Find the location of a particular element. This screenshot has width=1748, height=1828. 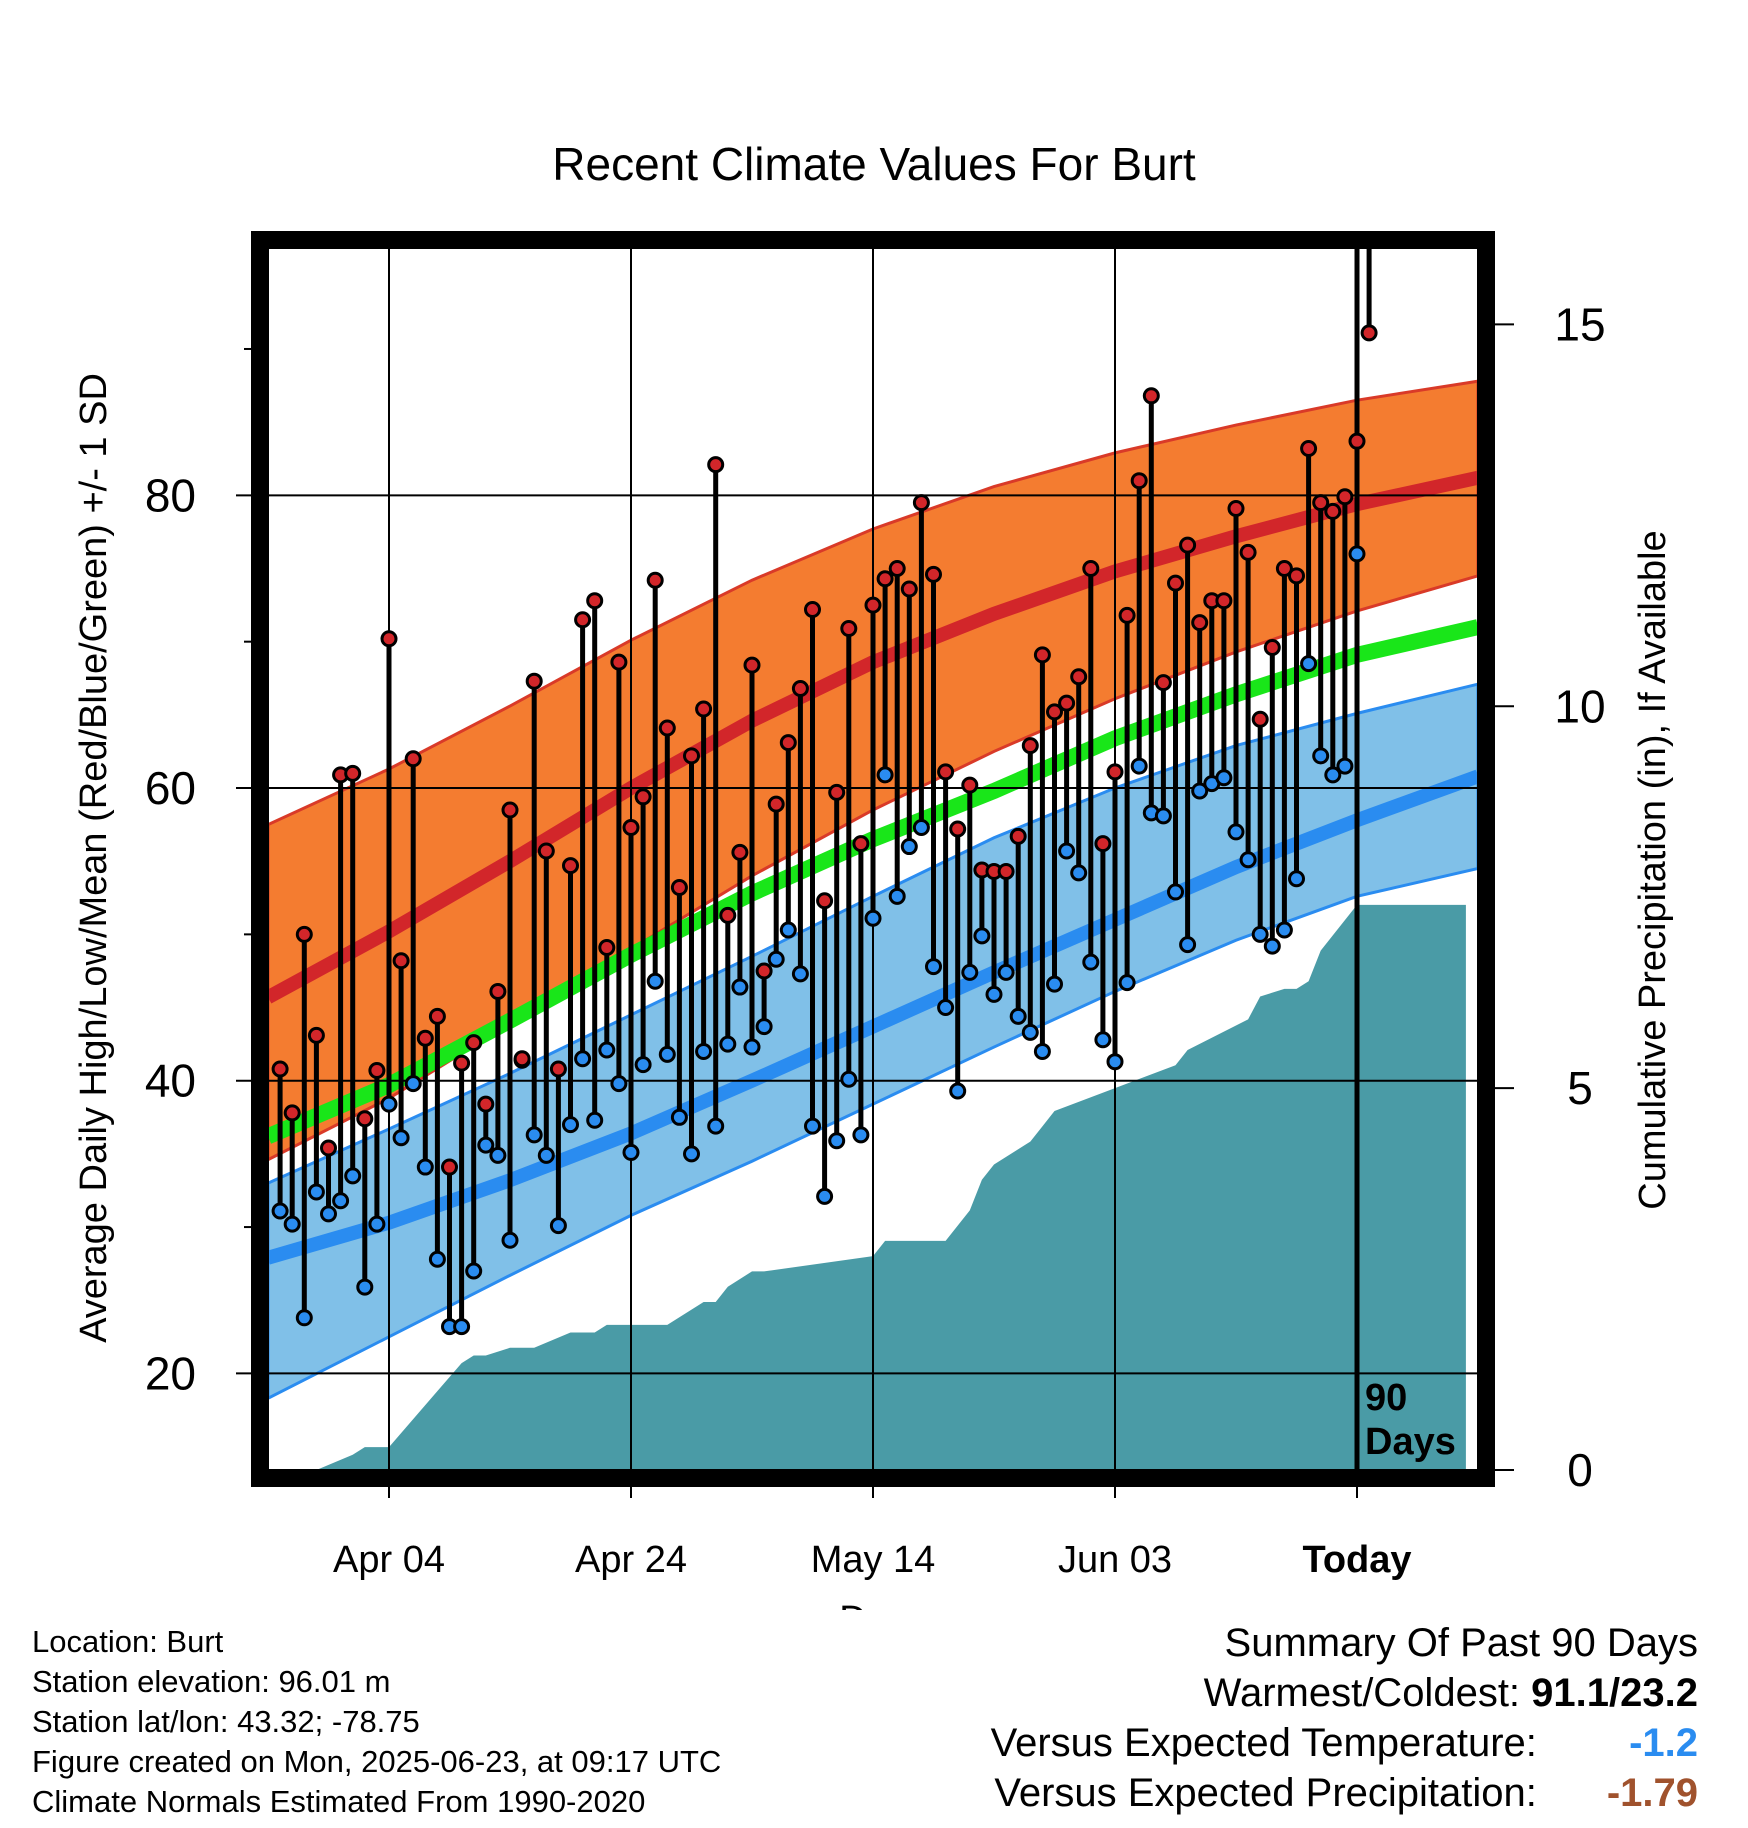

today-marker-label: 90 is located at coordinates (1386, 1398).